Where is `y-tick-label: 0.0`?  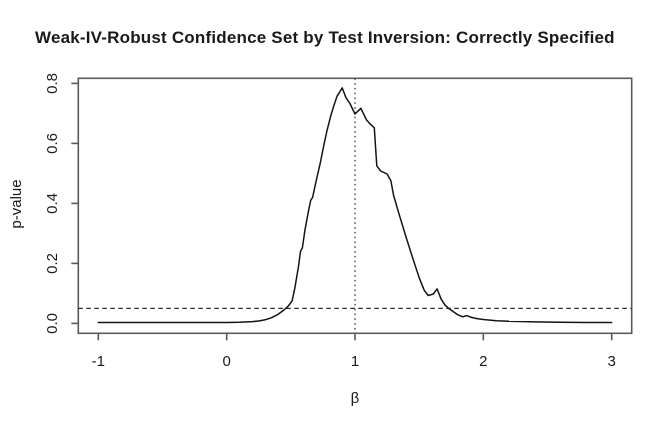 y-tick-label: 0.0 is located at coordinates (52, 323).